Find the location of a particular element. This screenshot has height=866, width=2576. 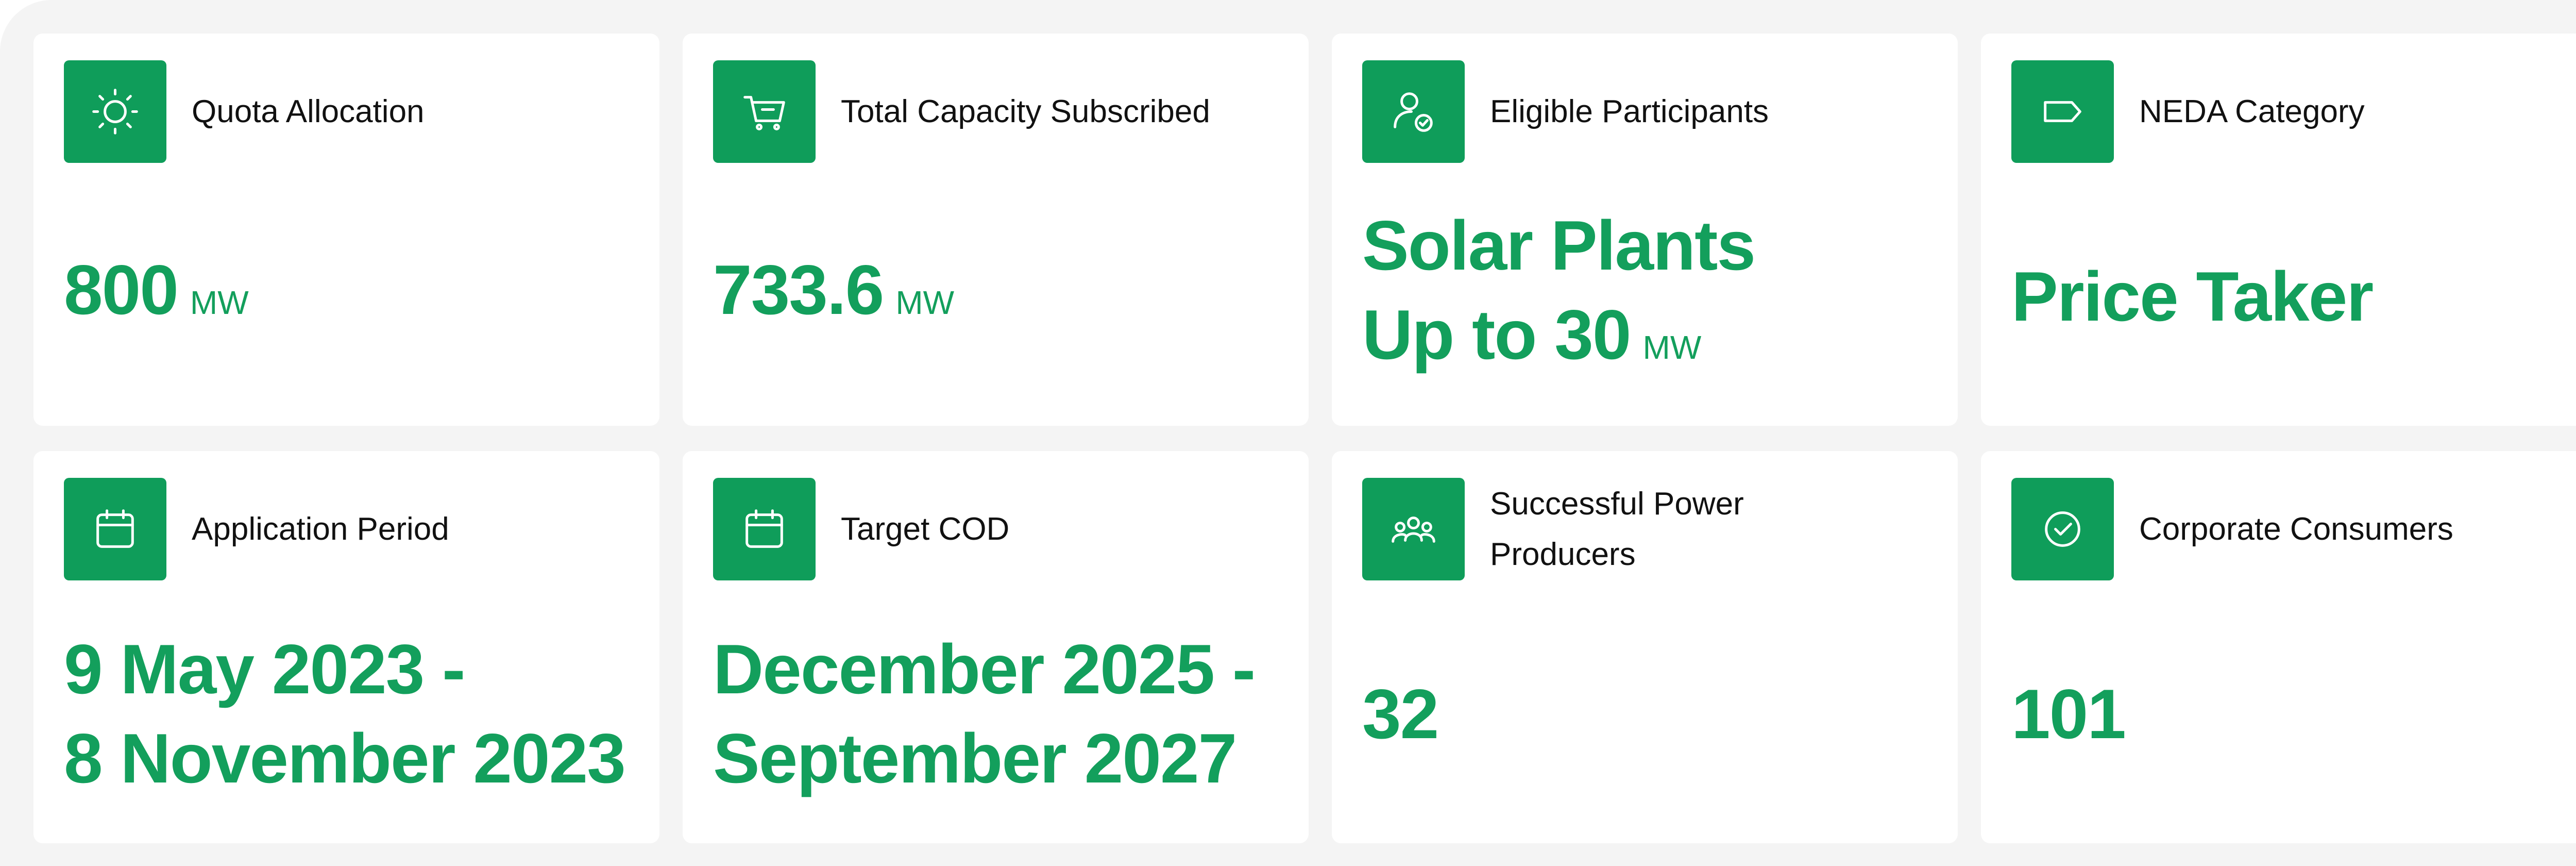

value-text: 101 is located at coordinates (2068, 713).